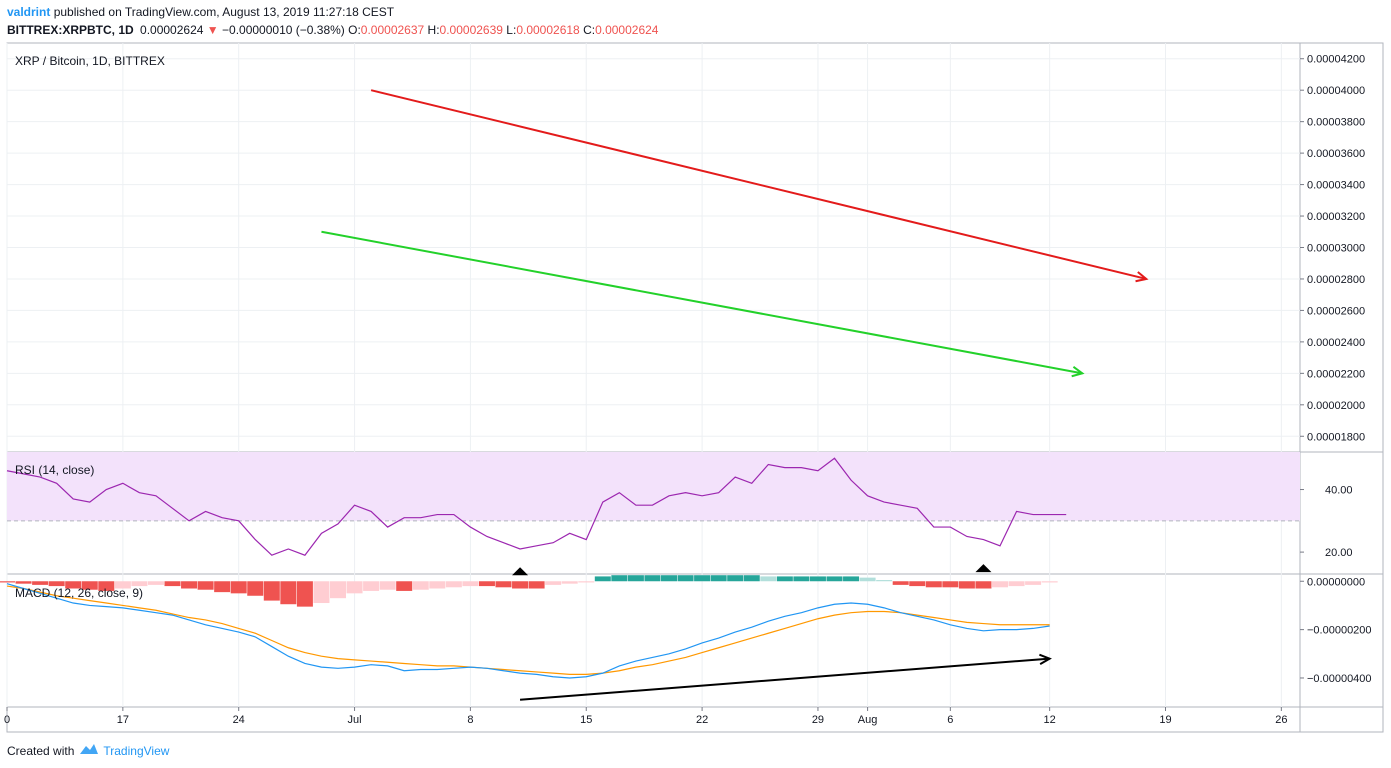 The image size is (1391, 768). What do you see at coordinates (355, 720) in the screenshot?
I see `time-axis-label: Jul` at bounding box center [355, 720].